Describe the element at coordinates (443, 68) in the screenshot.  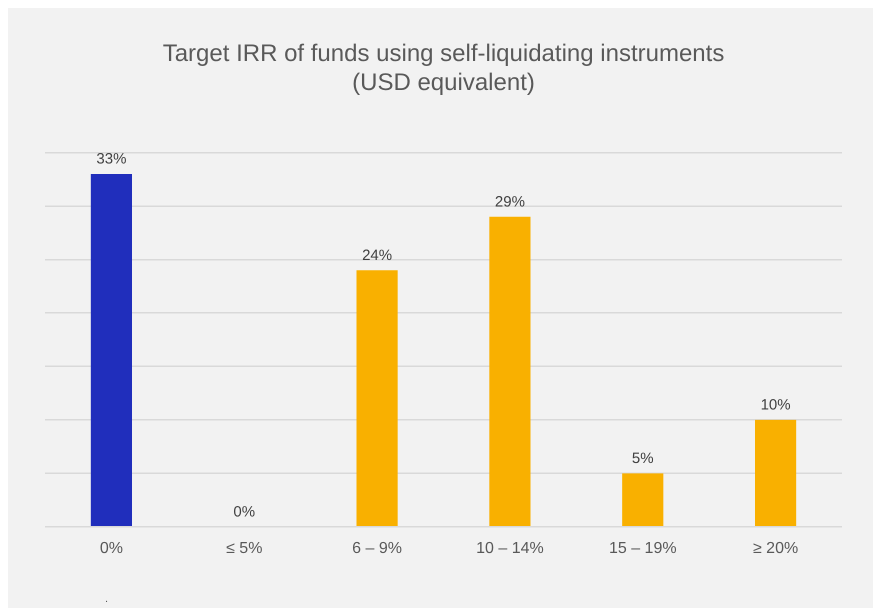
I see `chart-title: Target IRR of funds using self-liquidating instruments (USD equivalent)` at that location.